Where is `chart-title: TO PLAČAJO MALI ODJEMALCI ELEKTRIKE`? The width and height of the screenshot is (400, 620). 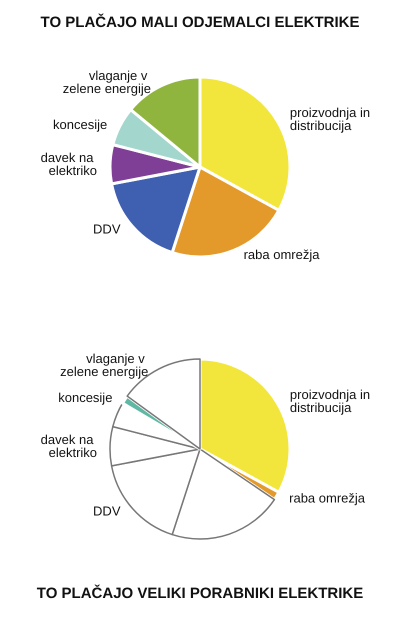
chart-title: TO PLAČAJO MALI ODJEMALCI ELEKTRIKE is located at coordinates (200, 22).